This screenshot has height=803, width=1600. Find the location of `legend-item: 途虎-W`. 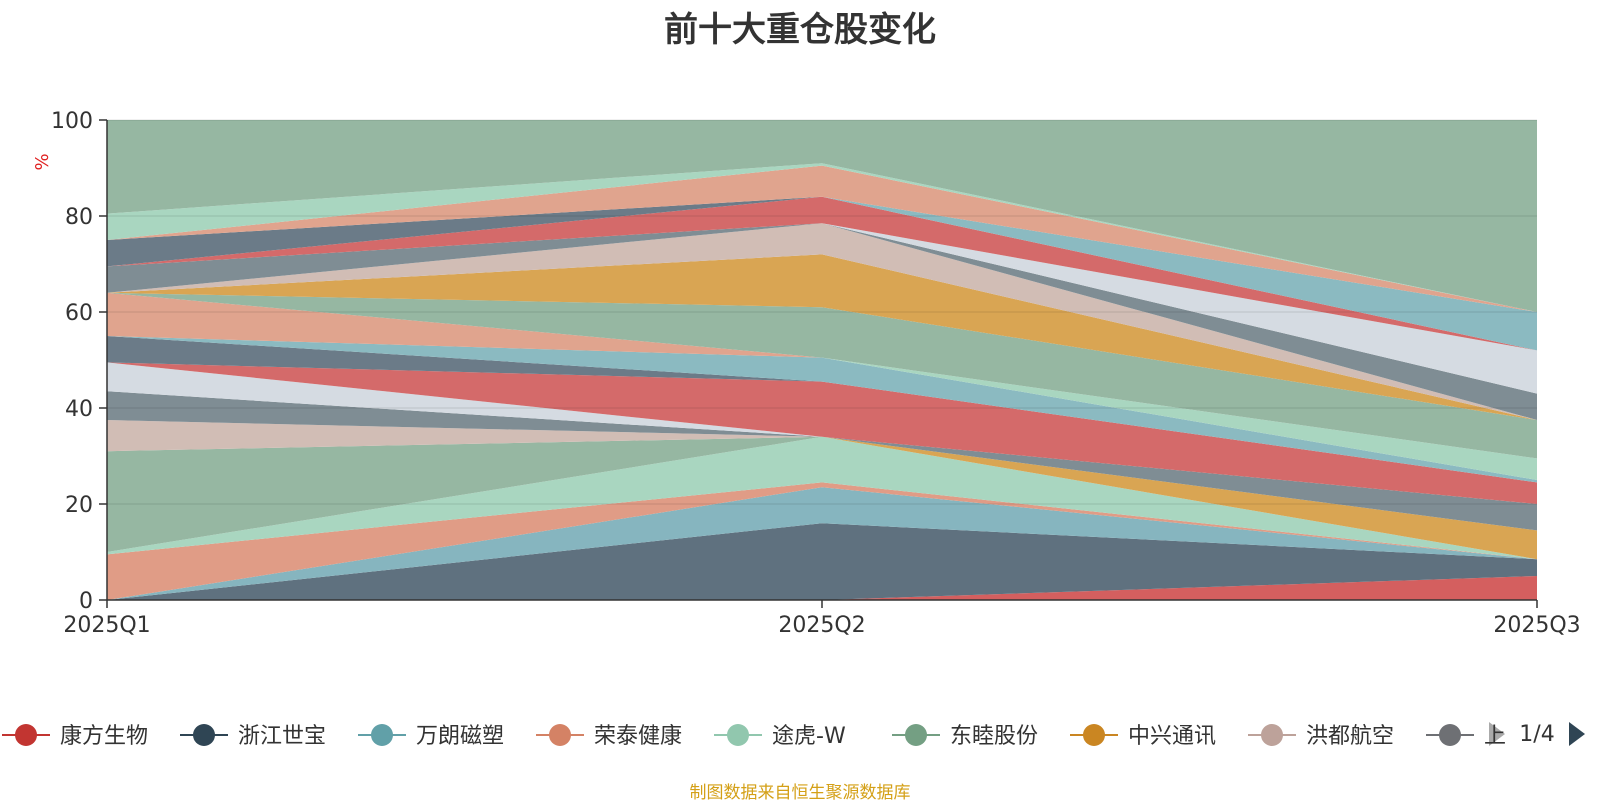

legend-item: 途虎-W is located at coordinates (780, 736).